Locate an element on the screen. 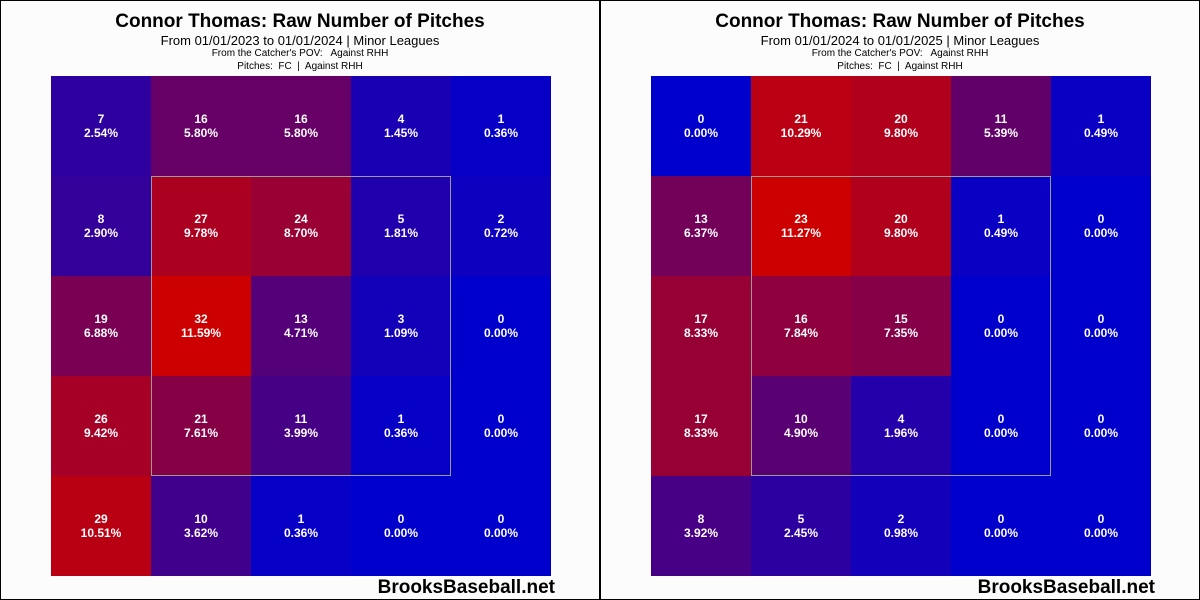  zone-cell: 16 5.80% is located at coordinates (301, 126).